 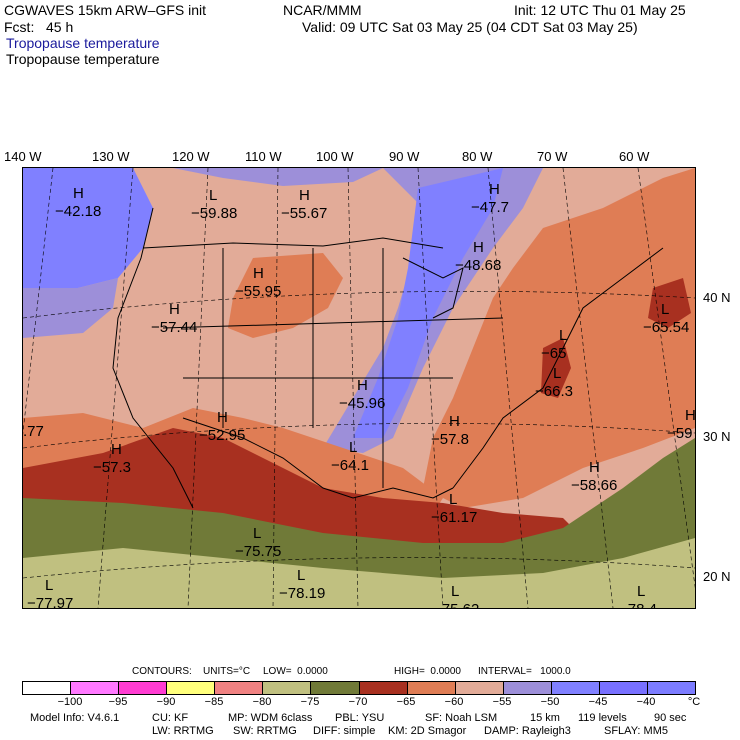 What do you see at coordinates (427, 731) in the screenshot?
I see `km-scheme: KM: 2D Smagor` at bounding box center [427, 731].